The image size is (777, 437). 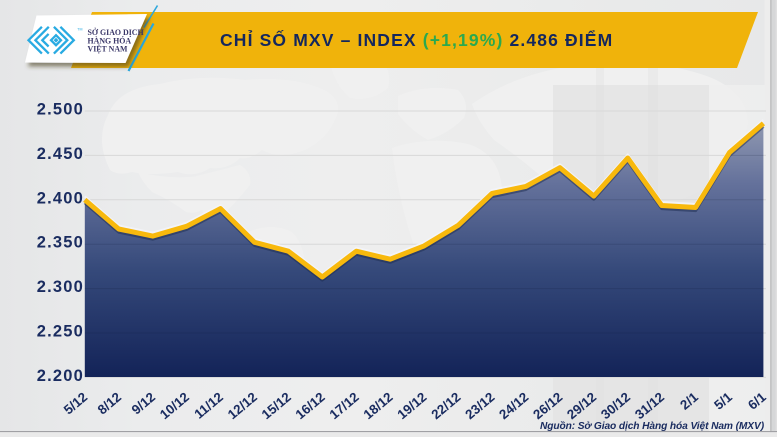 I want to click on svg-text: 2.500, so click(x=60, y=110).